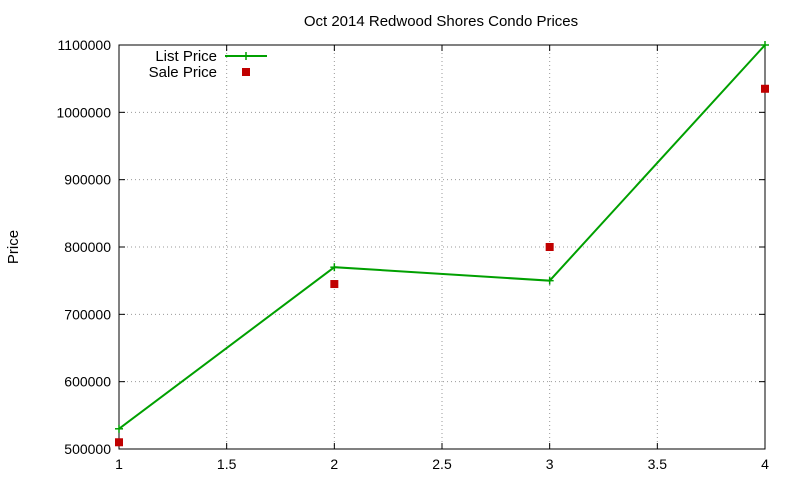  I want to click on x-tick-label: 1.5, so click(227, 464).